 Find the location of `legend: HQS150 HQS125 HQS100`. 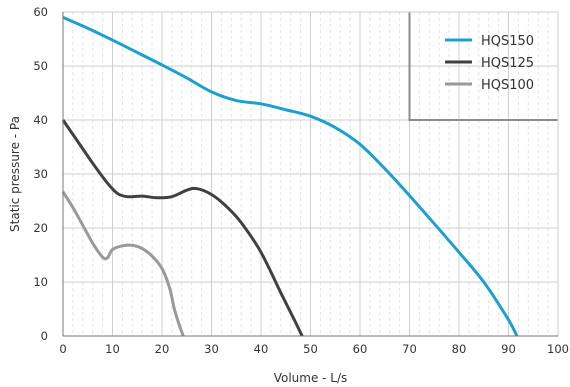

legend: HQS150 HQS125 HQS100 is located at coordinates (489, 63).